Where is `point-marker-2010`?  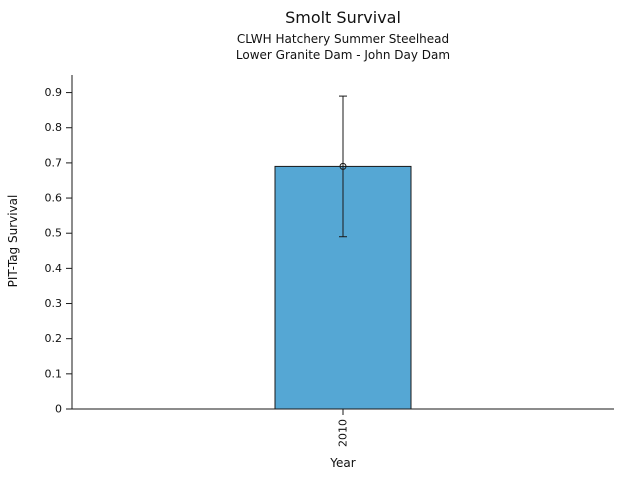
point-marker-2010 is located at coordinates (343, 166).